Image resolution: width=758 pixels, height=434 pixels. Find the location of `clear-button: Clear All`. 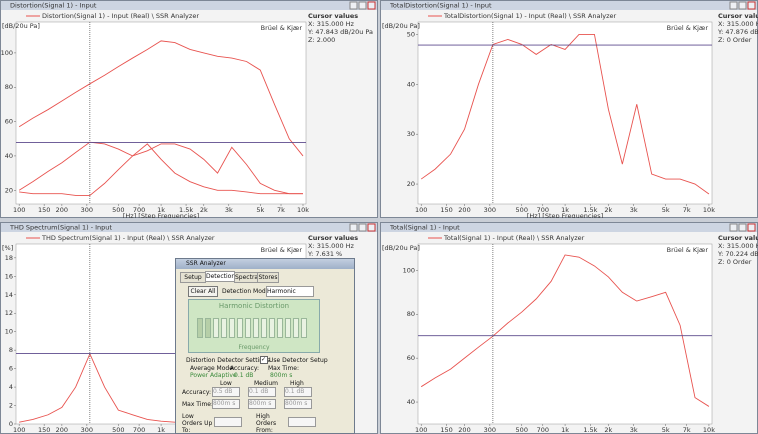

clear-button: Clear All is located at coordinates (203, 291).